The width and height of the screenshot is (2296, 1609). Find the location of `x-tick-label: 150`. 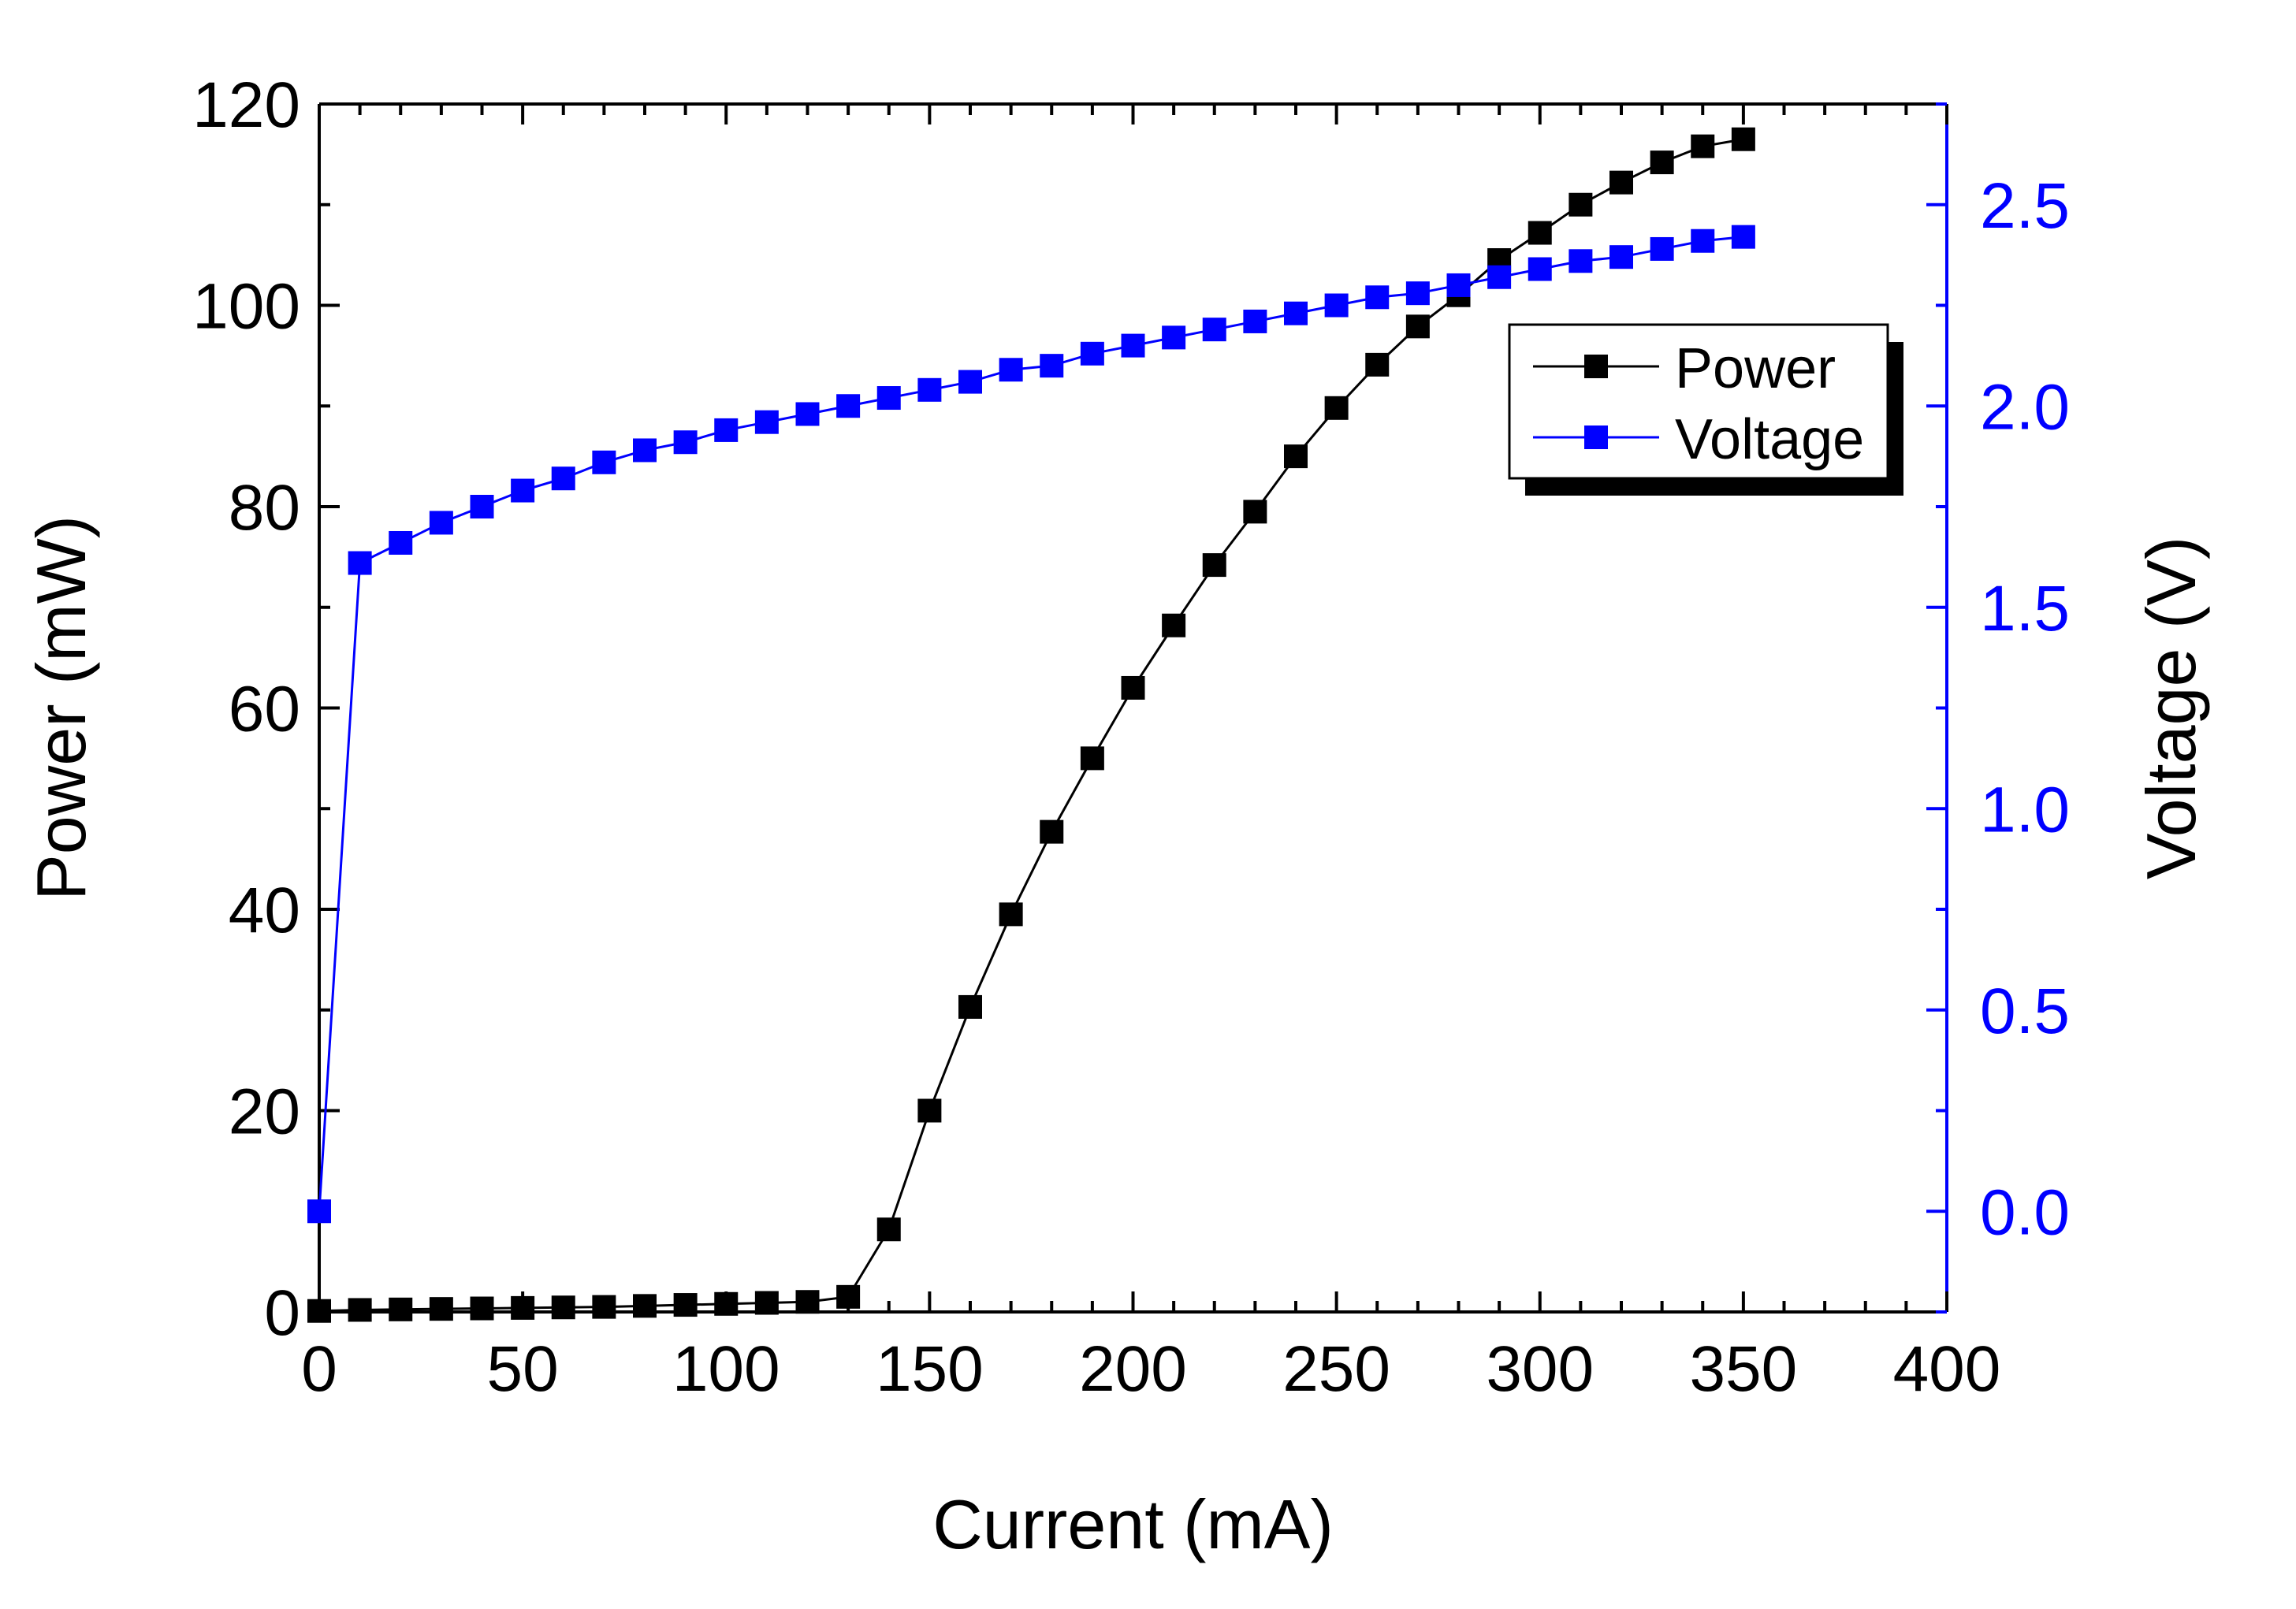

x-tick-label: 150 is located at coordinates (930, 1369).